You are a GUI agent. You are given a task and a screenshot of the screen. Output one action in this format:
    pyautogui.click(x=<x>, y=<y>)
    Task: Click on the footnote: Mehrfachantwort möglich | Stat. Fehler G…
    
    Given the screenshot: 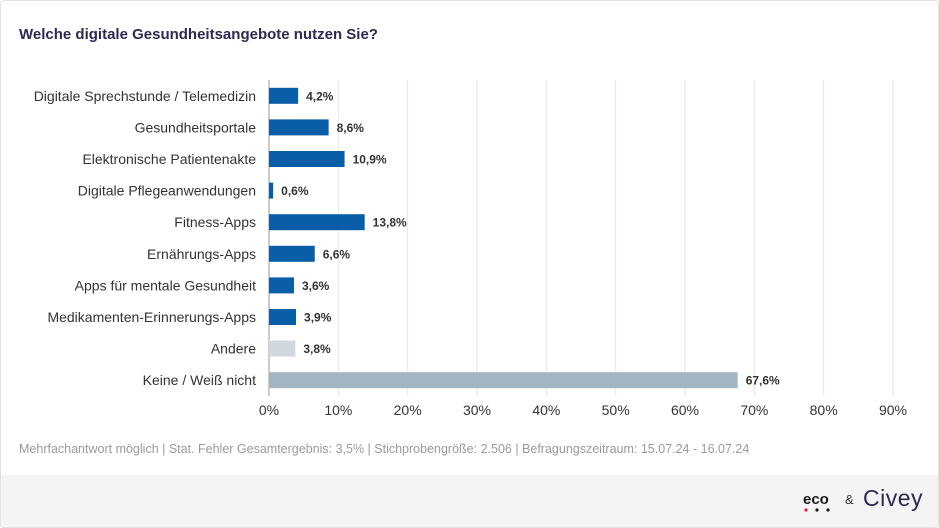 What is the action you would take?
    pyautogui.click(x=384, y=449)
    